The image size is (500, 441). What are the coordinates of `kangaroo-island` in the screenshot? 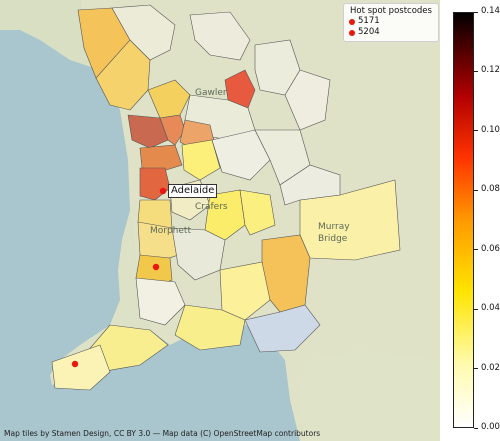 It's located at (370, 395).